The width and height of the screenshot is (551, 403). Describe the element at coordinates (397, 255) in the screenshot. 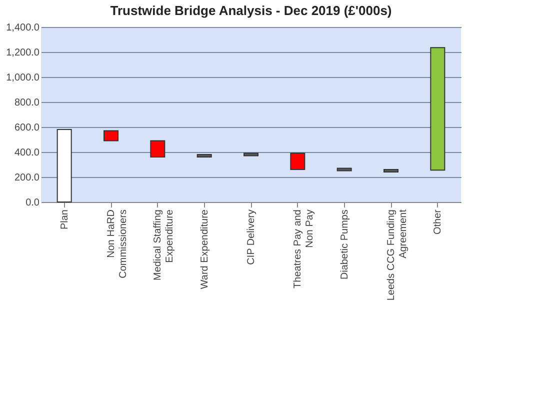

I see `x-tick-label: Leeds CCG Funding Agreement` at that location.